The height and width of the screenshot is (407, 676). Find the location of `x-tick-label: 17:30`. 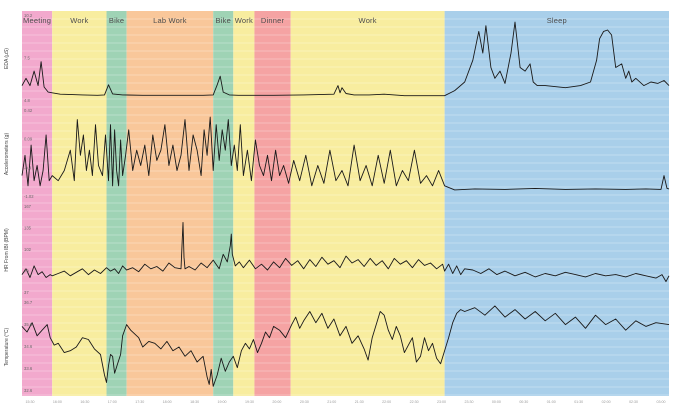

x-tick-label: 17:30 is located at coordinates (139, 402).